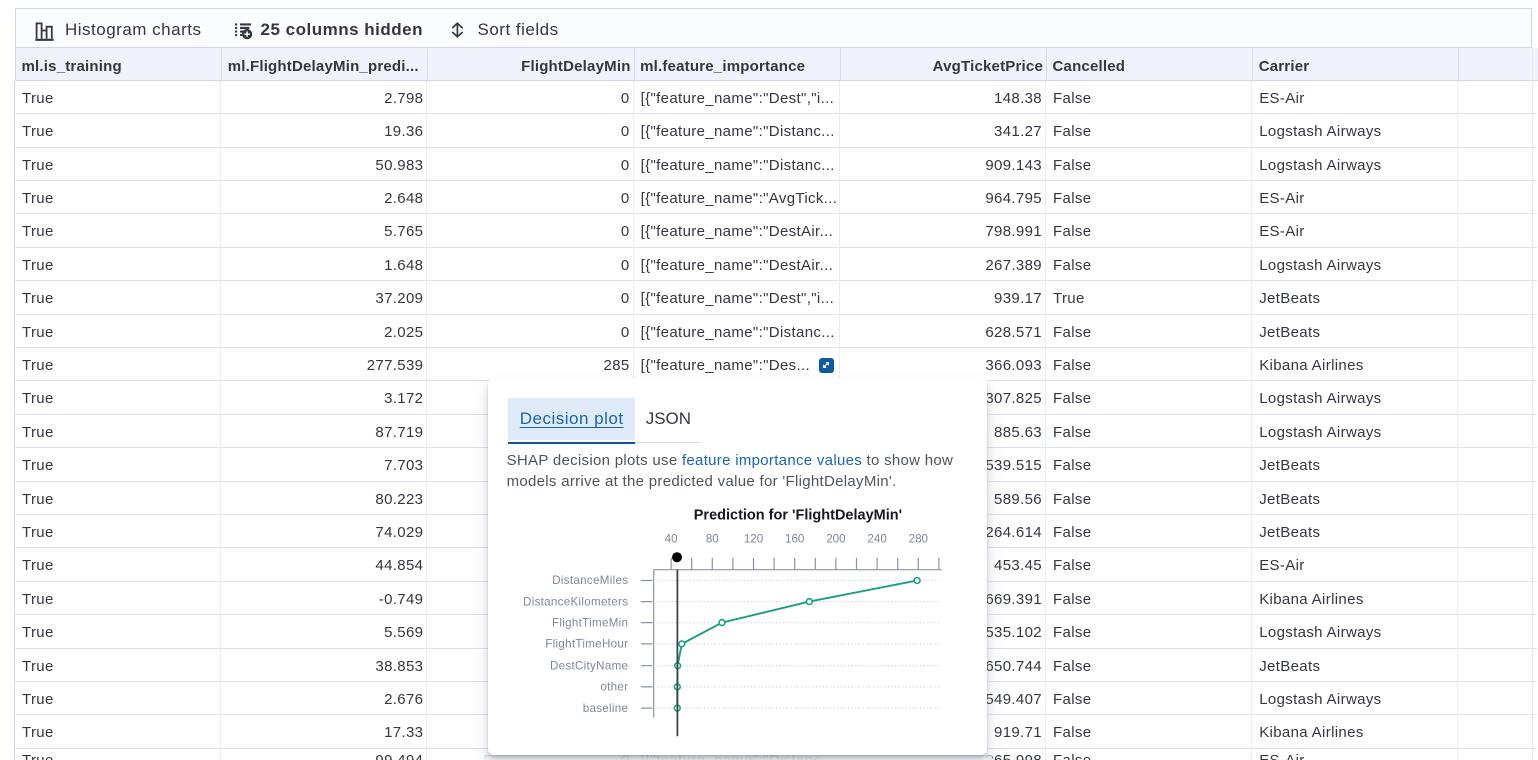  What do you see at coordinates (589, 665) in the screenshot?
I see `svg-text: DestCityName` at bounding box center [589, 665].